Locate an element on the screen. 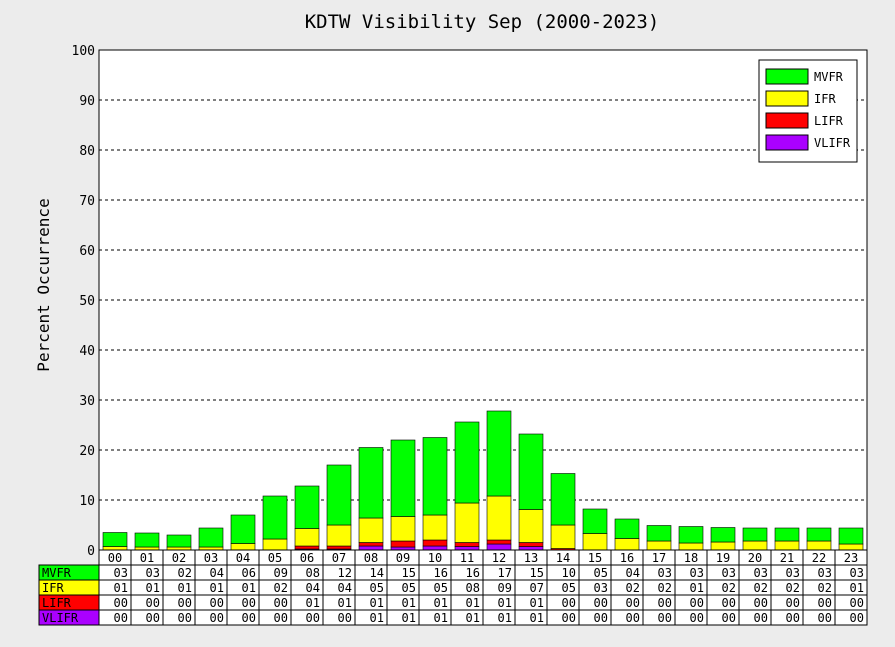  x-tick-label: 19 is located at coordinates (723, 558).